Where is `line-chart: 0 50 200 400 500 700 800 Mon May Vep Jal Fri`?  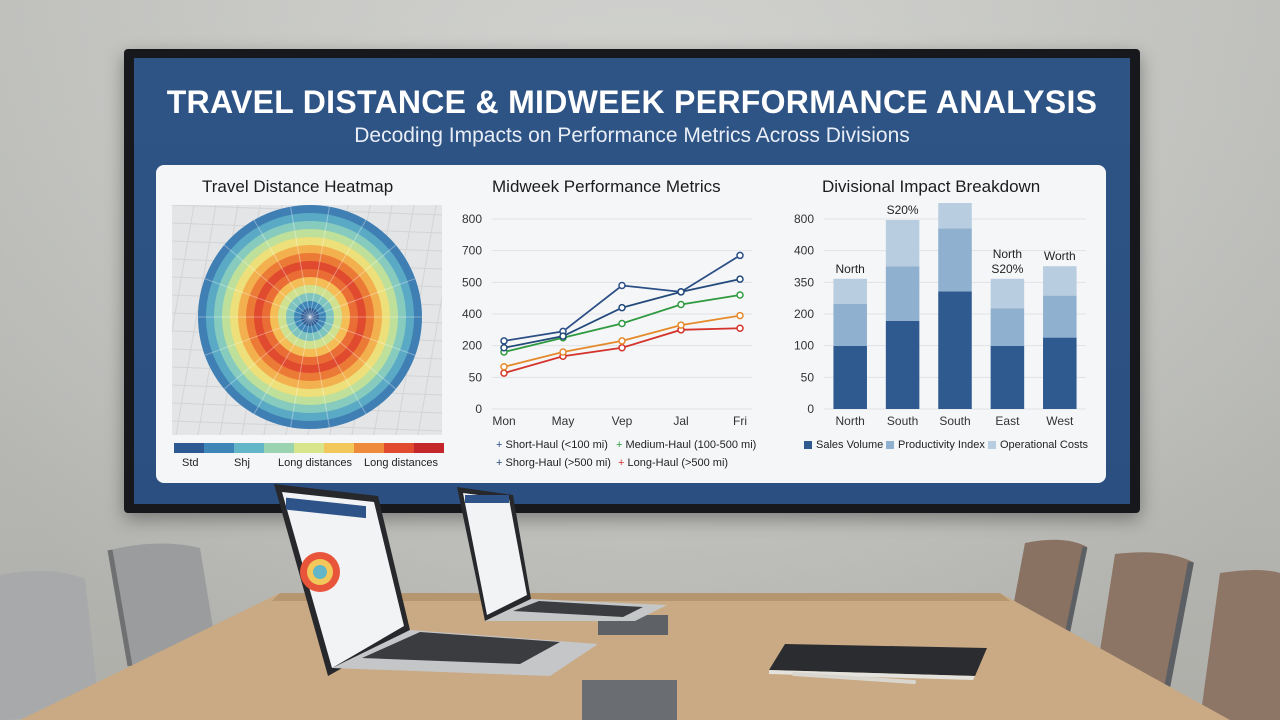 line-chart: 0 50 200 400 500 700 800 Mon May Vep Jal Fri is located at coordinates (607, 320).